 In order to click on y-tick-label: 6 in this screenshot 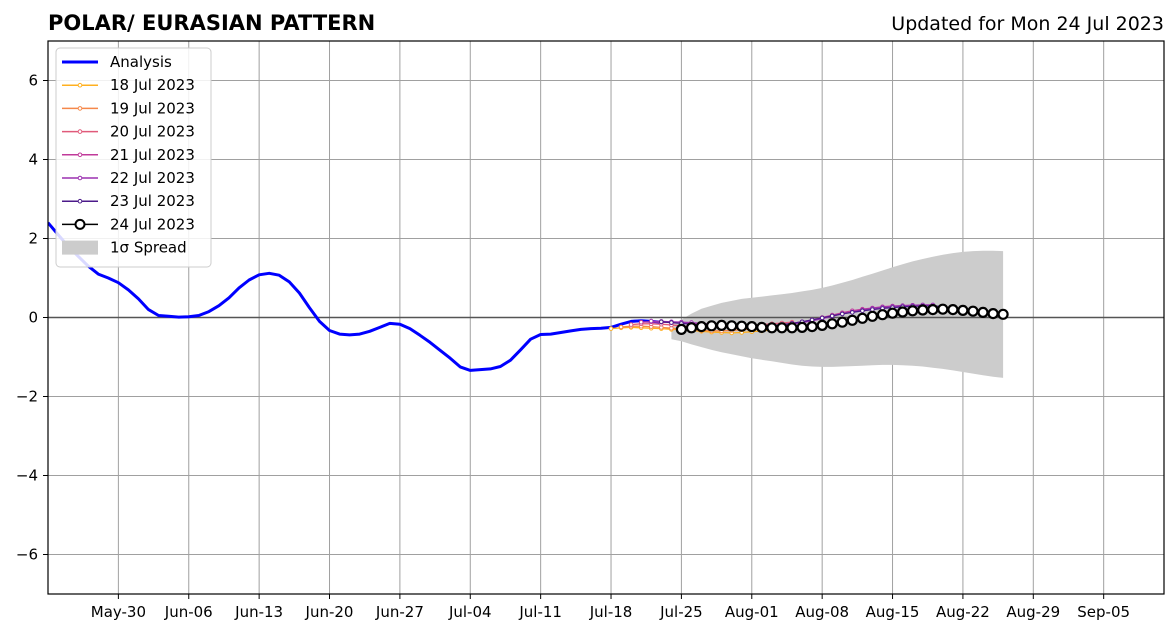, I will do `click(33, 81)`.